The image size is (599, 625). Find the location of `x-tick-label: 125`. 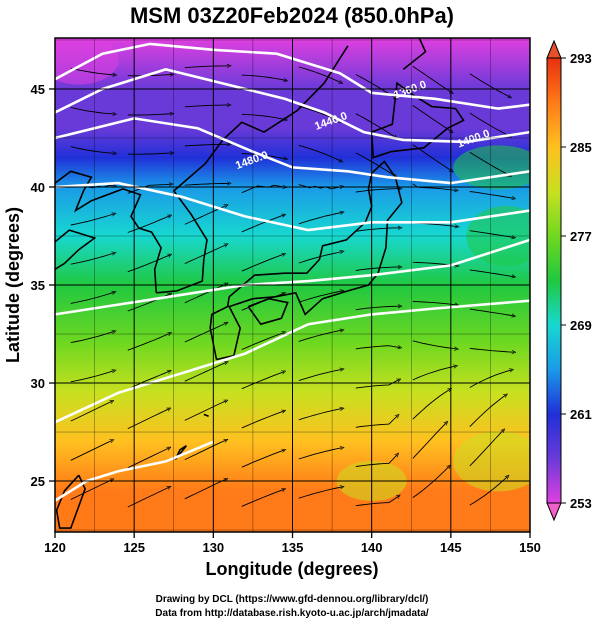

x-tick-label: 125 is located at coordinates (134, 547).